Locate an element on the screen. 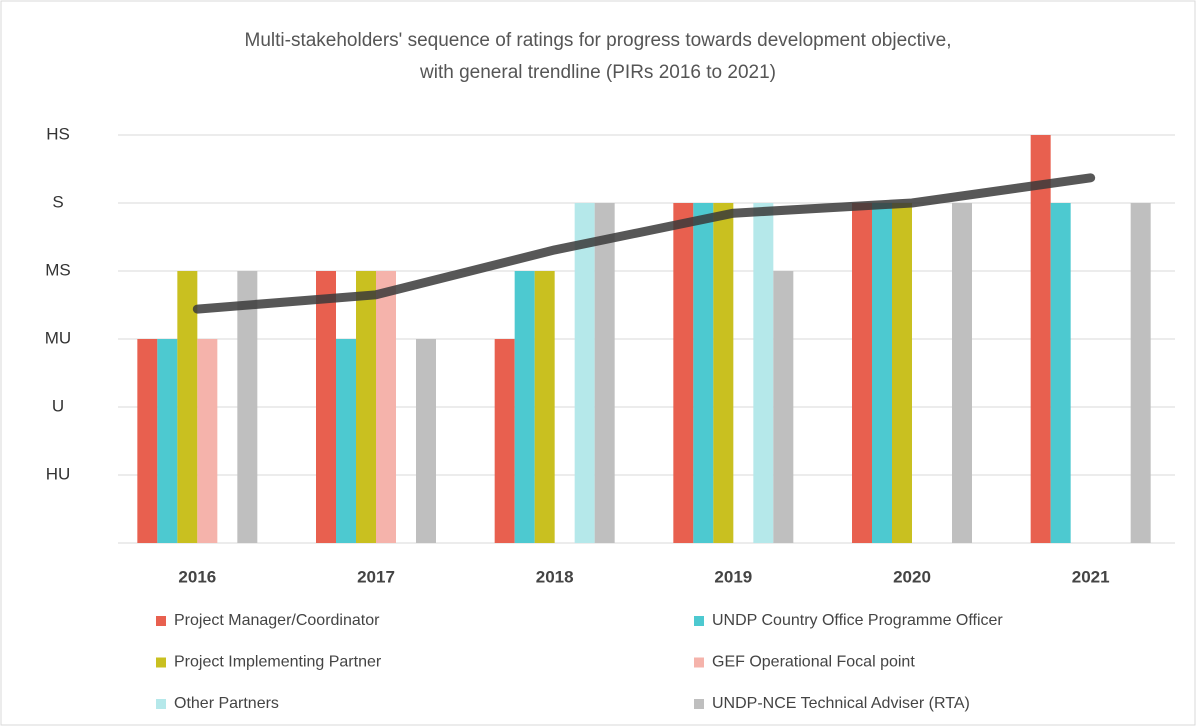  y-tick-label: HU is located at coordinates (58, 473).